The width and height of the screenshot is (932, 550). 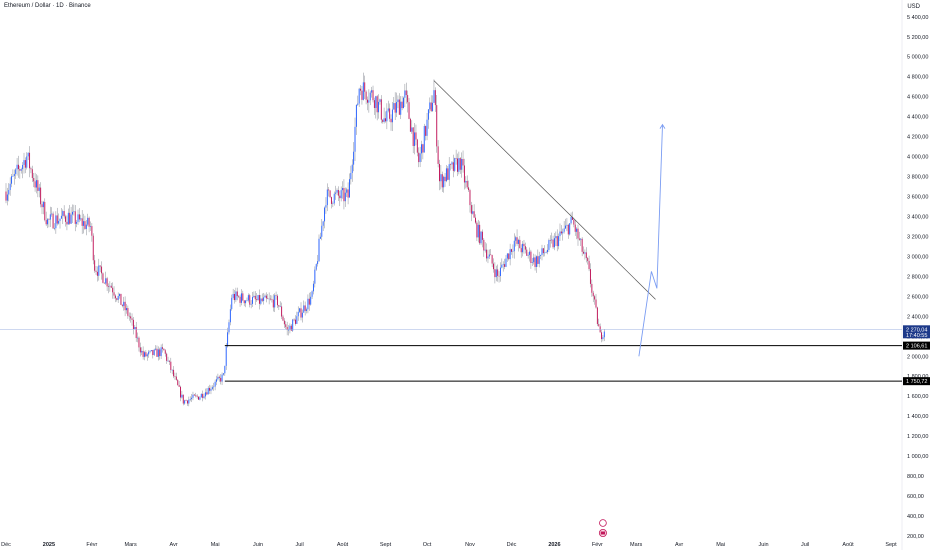 I want to click on x-tick-label: Août, so click(x=848, y=545).